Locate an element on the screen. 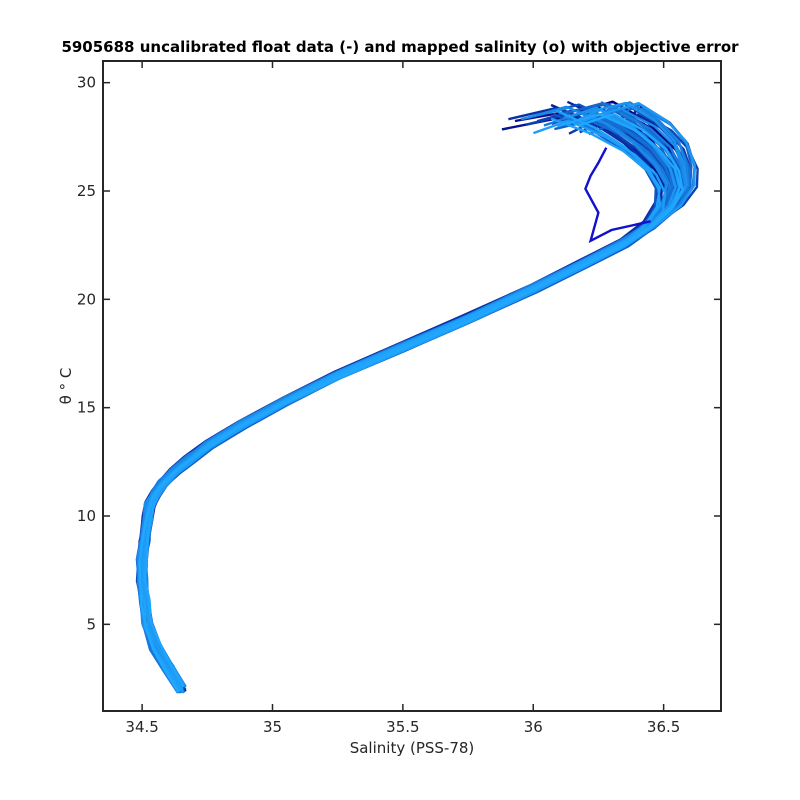 The height and width of the screenshot is (800, 800). y-axis-label: θ ° C is located at coordinates (66, 386).